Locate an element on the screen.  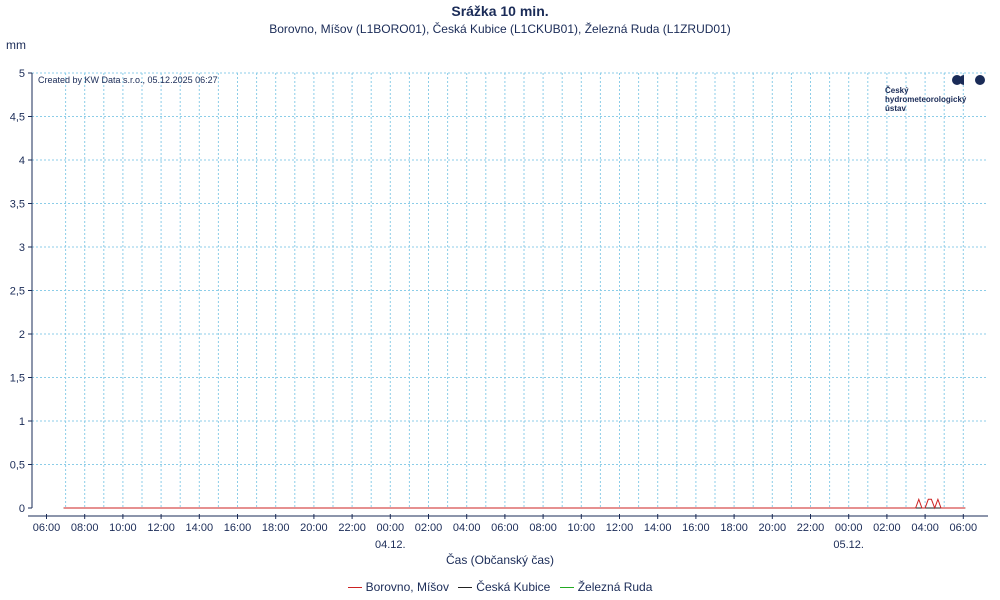
x-date-label: 04.12. is located at coordinates (390, 545).